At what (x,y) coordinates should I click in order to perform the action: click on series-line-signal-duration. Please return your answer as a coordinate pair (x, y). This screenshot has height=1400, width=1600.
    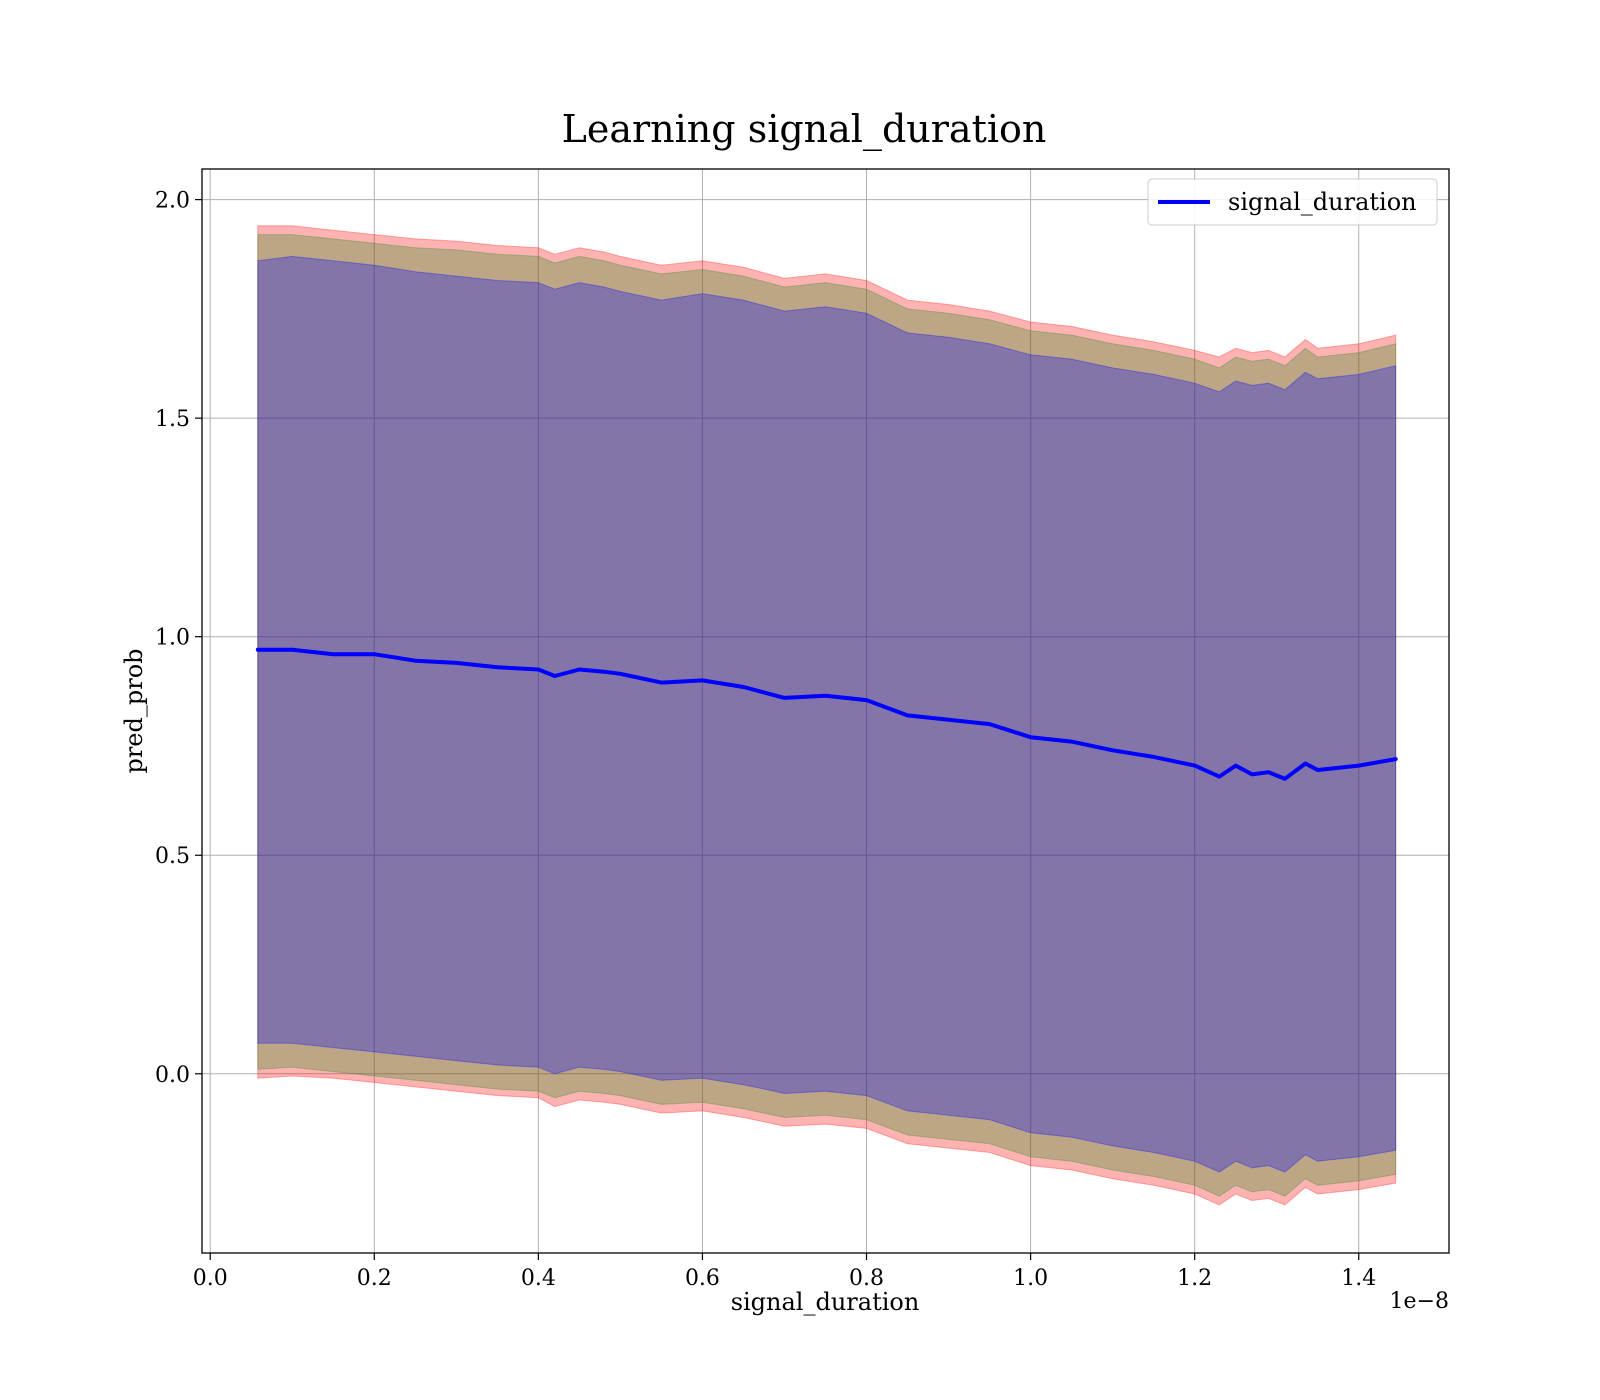
    Looking at the image, I should click on (826, 714).